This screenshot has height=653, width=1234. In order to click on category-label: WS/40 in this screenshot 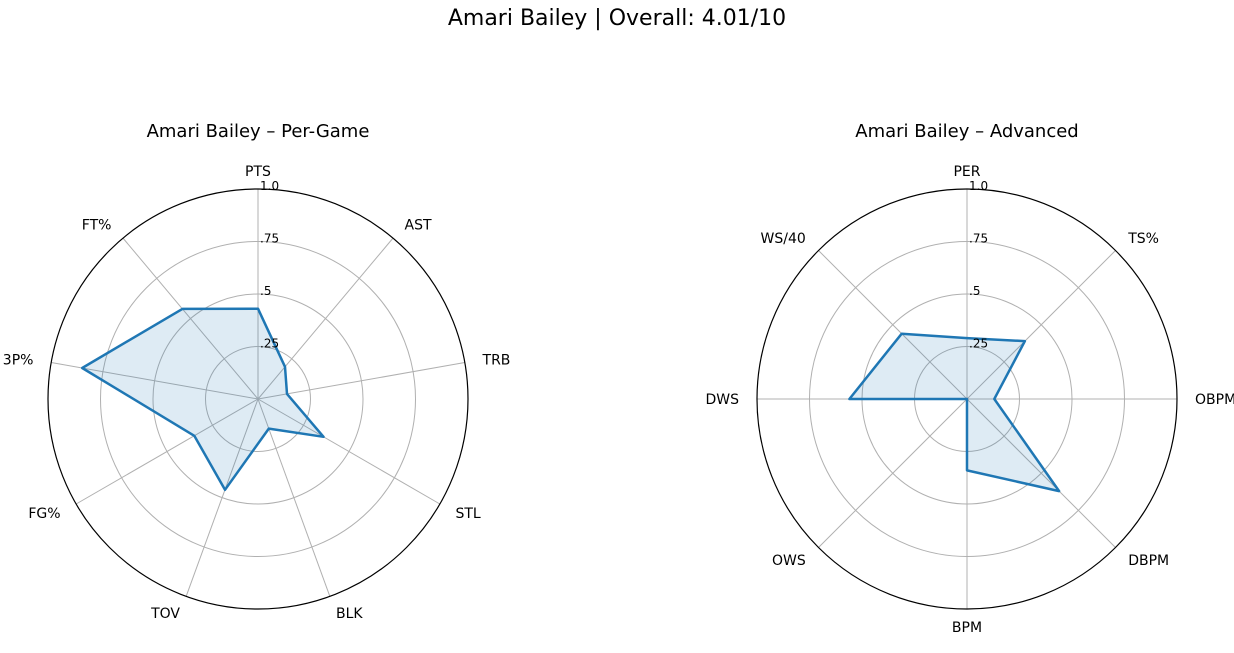, I will do `click(783, 239)`.